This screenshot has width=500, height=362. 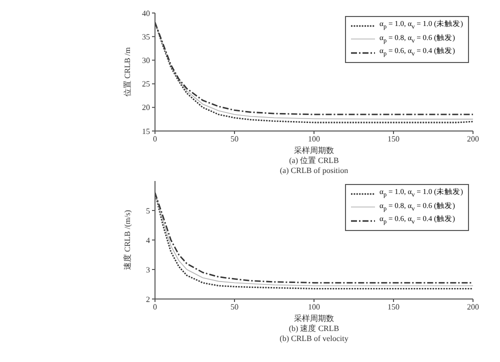 I want to click on y-tick-label: 5, so click(x=148, y=211).